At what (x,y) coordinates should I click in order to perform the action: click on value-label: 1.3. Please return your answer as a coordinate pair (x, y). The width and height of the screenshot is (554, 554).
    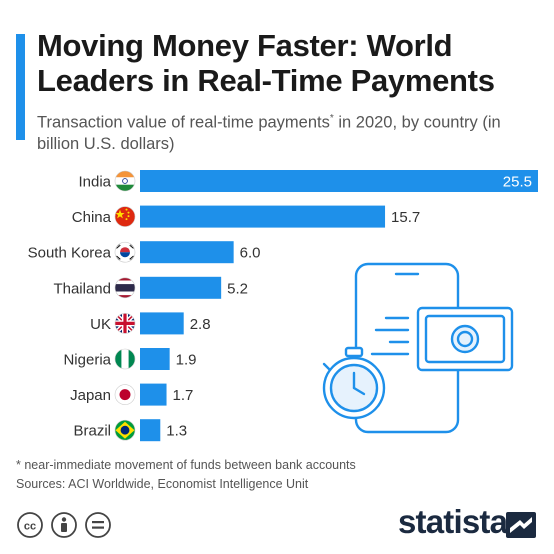
    Looking at the image, I should click on (176, 431).